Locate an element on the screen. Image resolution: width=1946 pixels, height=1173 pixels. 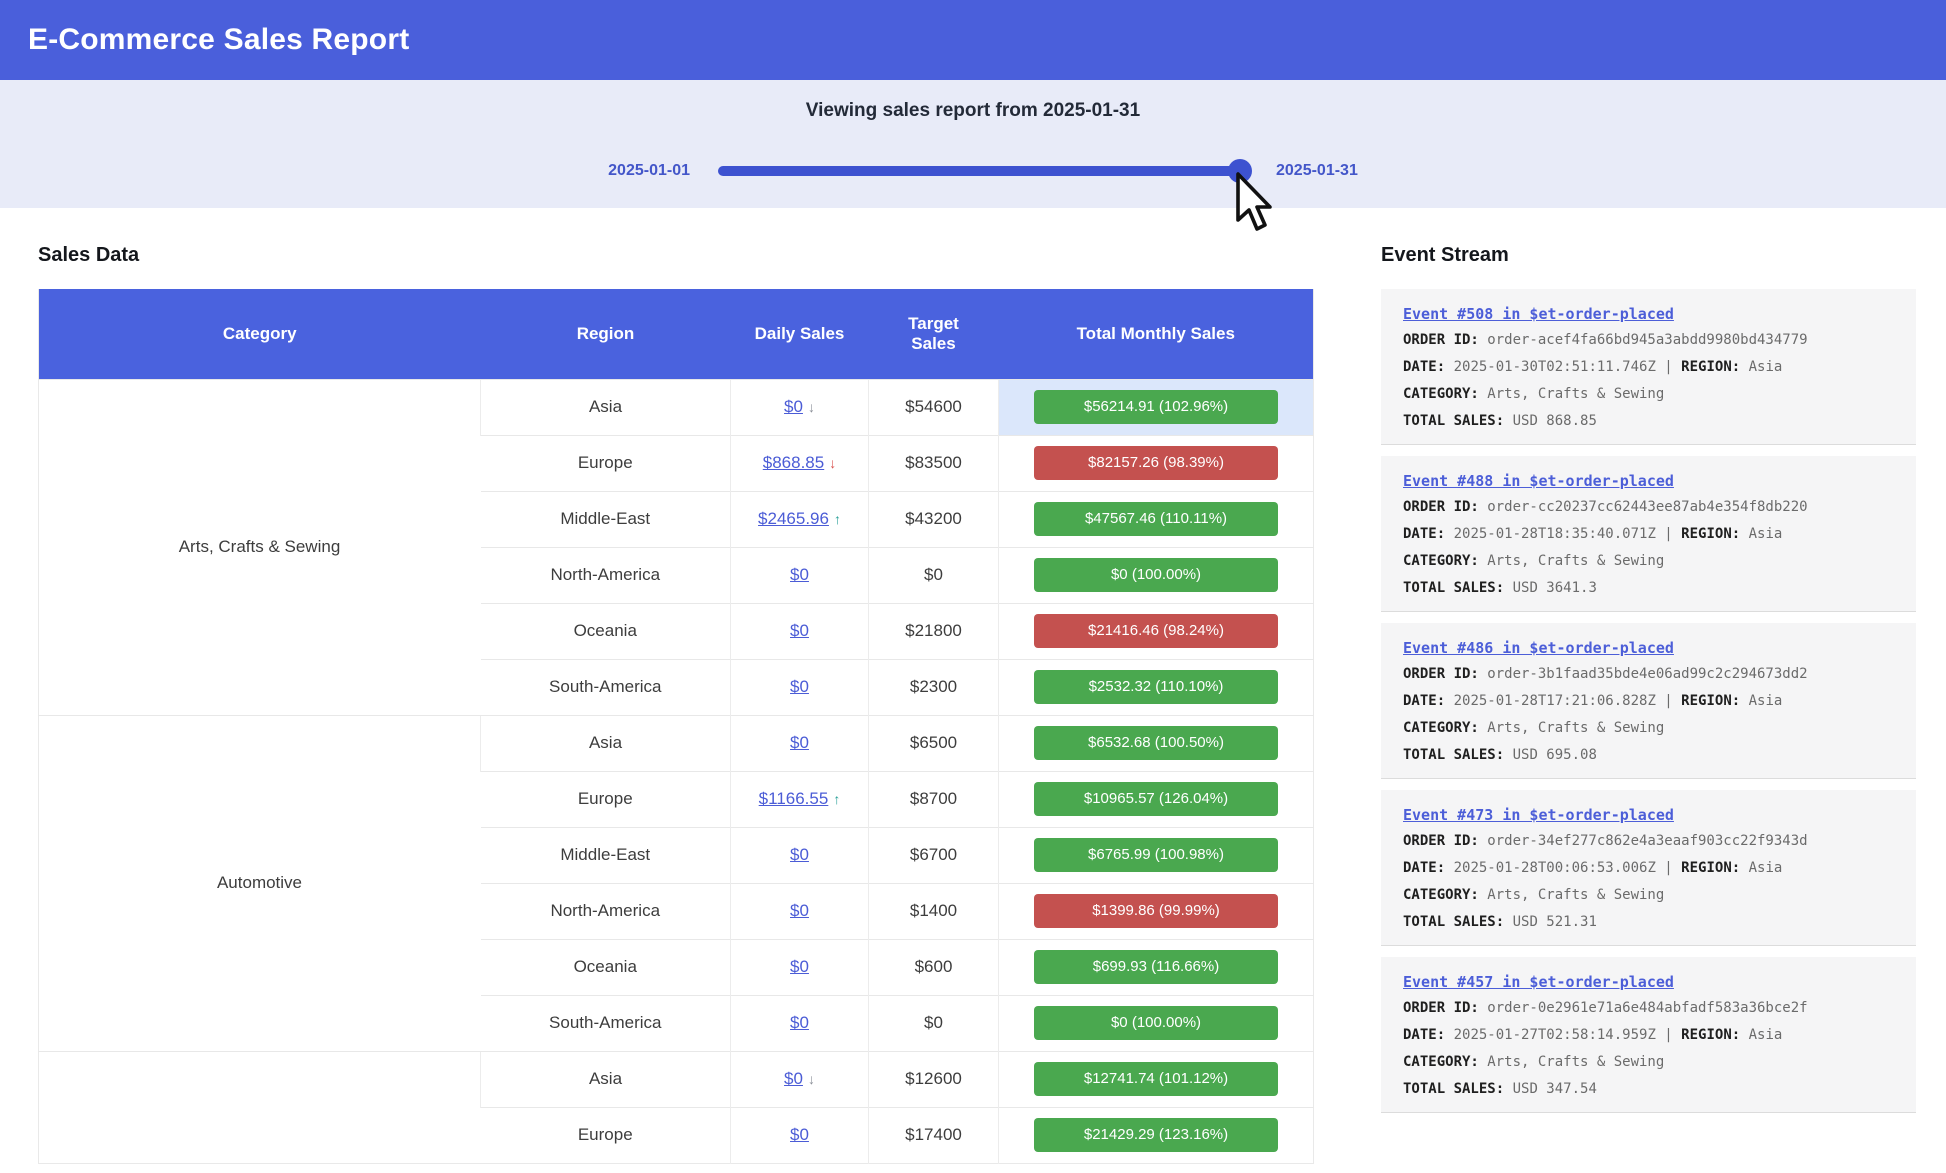
total-sales-badge: $21429.29 (123.16%) is located at coordinates (1156, 1135).